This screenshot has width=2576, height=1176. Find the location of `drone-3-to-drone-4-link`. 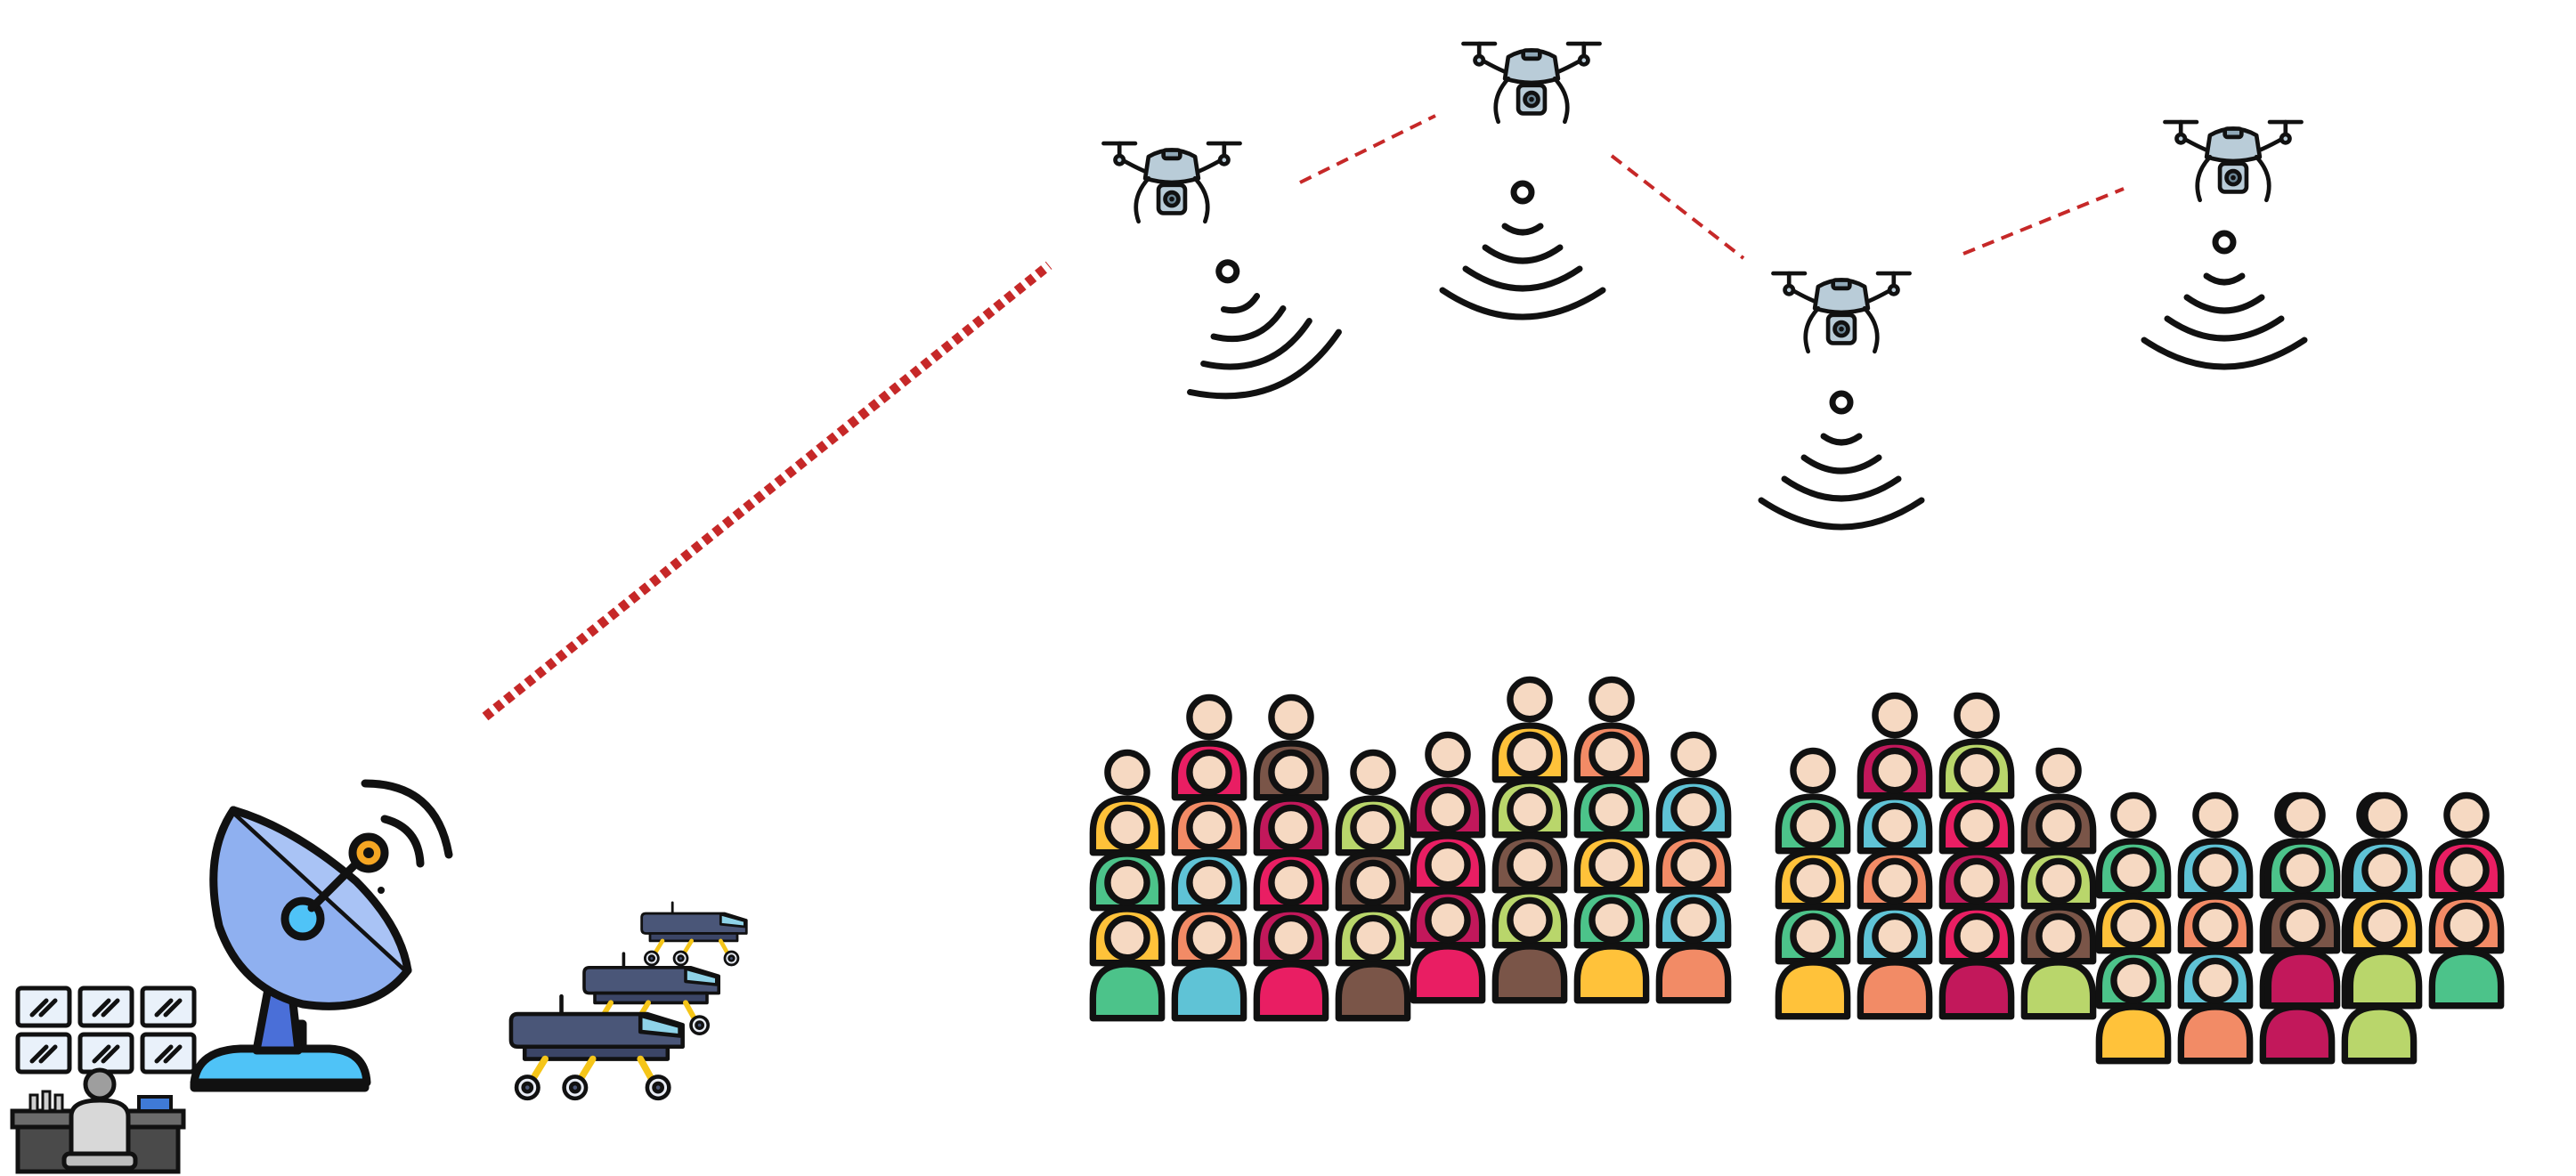

drone-3-to-drone-4-link is located at coordinates (2043, 221).